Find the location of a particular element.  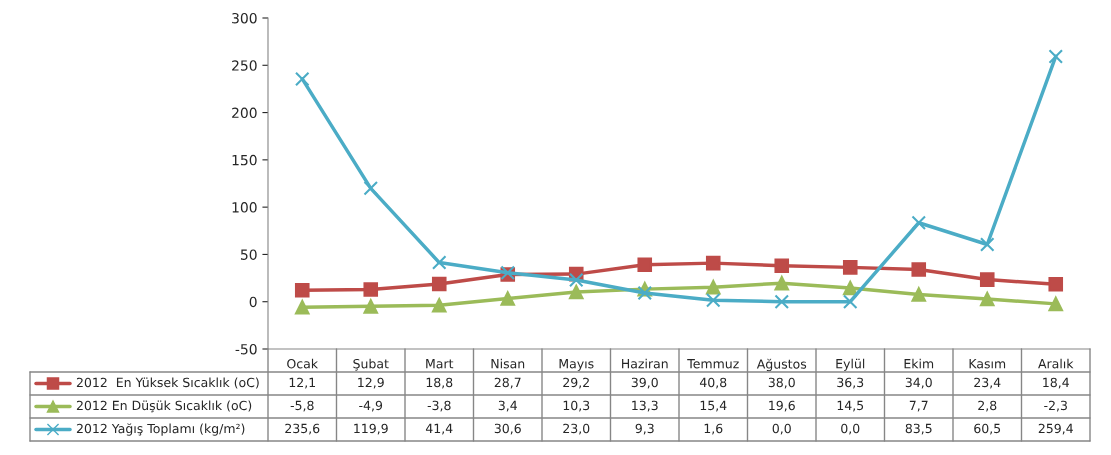

data-label: 23,0 is located at coordinates (576, 429).